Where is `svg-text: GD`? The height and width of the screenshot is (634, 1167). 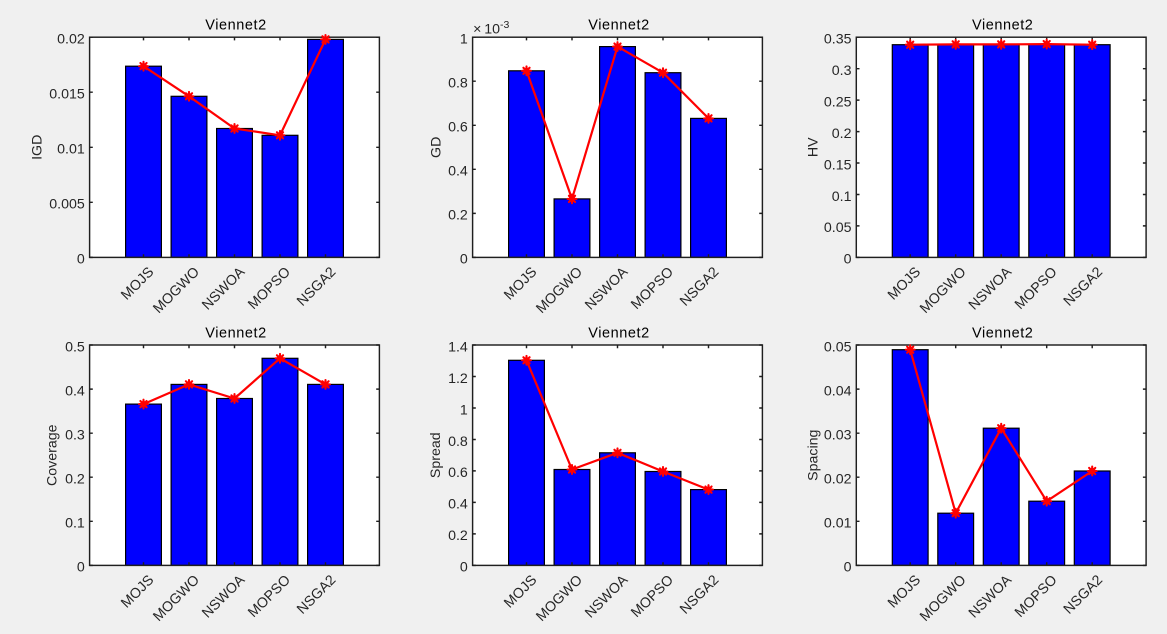
svg-text: GD is located at coordinates (437, 147).